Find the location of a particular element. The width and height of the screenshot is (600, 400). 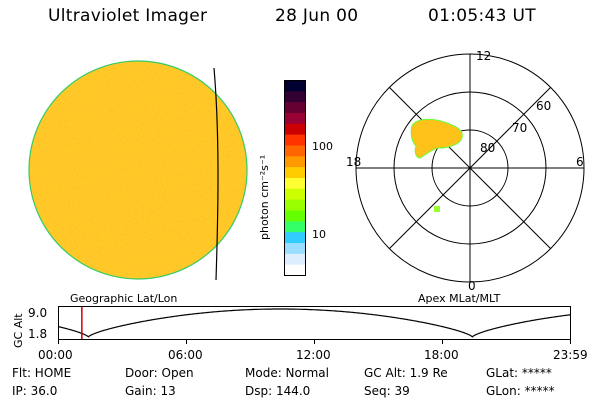

auroral-emission is located at coordinates (436, 138).